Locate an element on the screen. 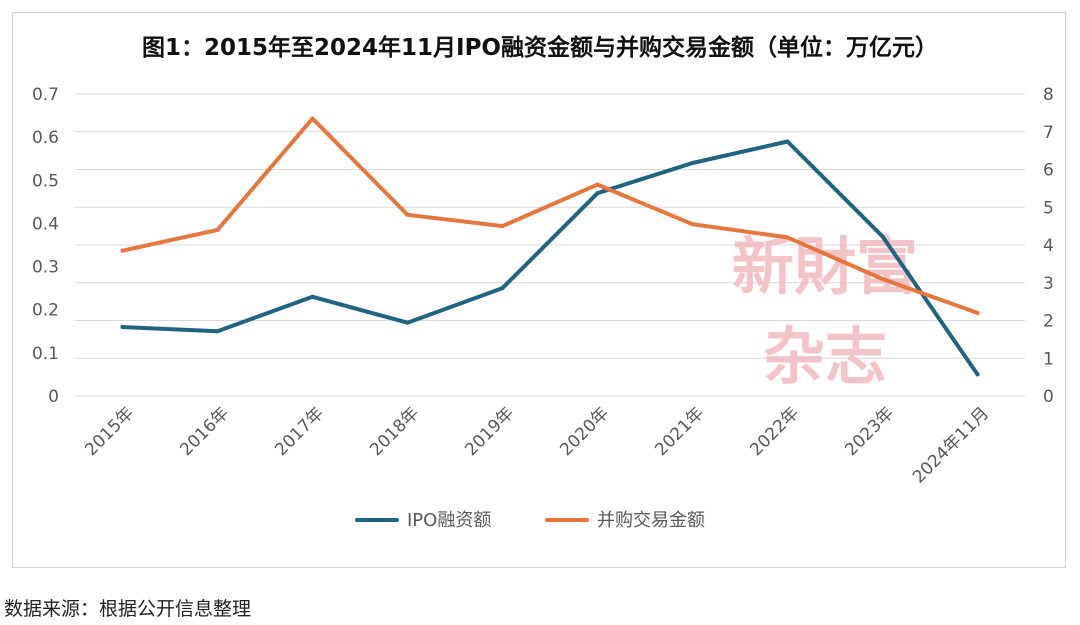  y-right-tick-label: 4 is located at coordinates (1048, 246).